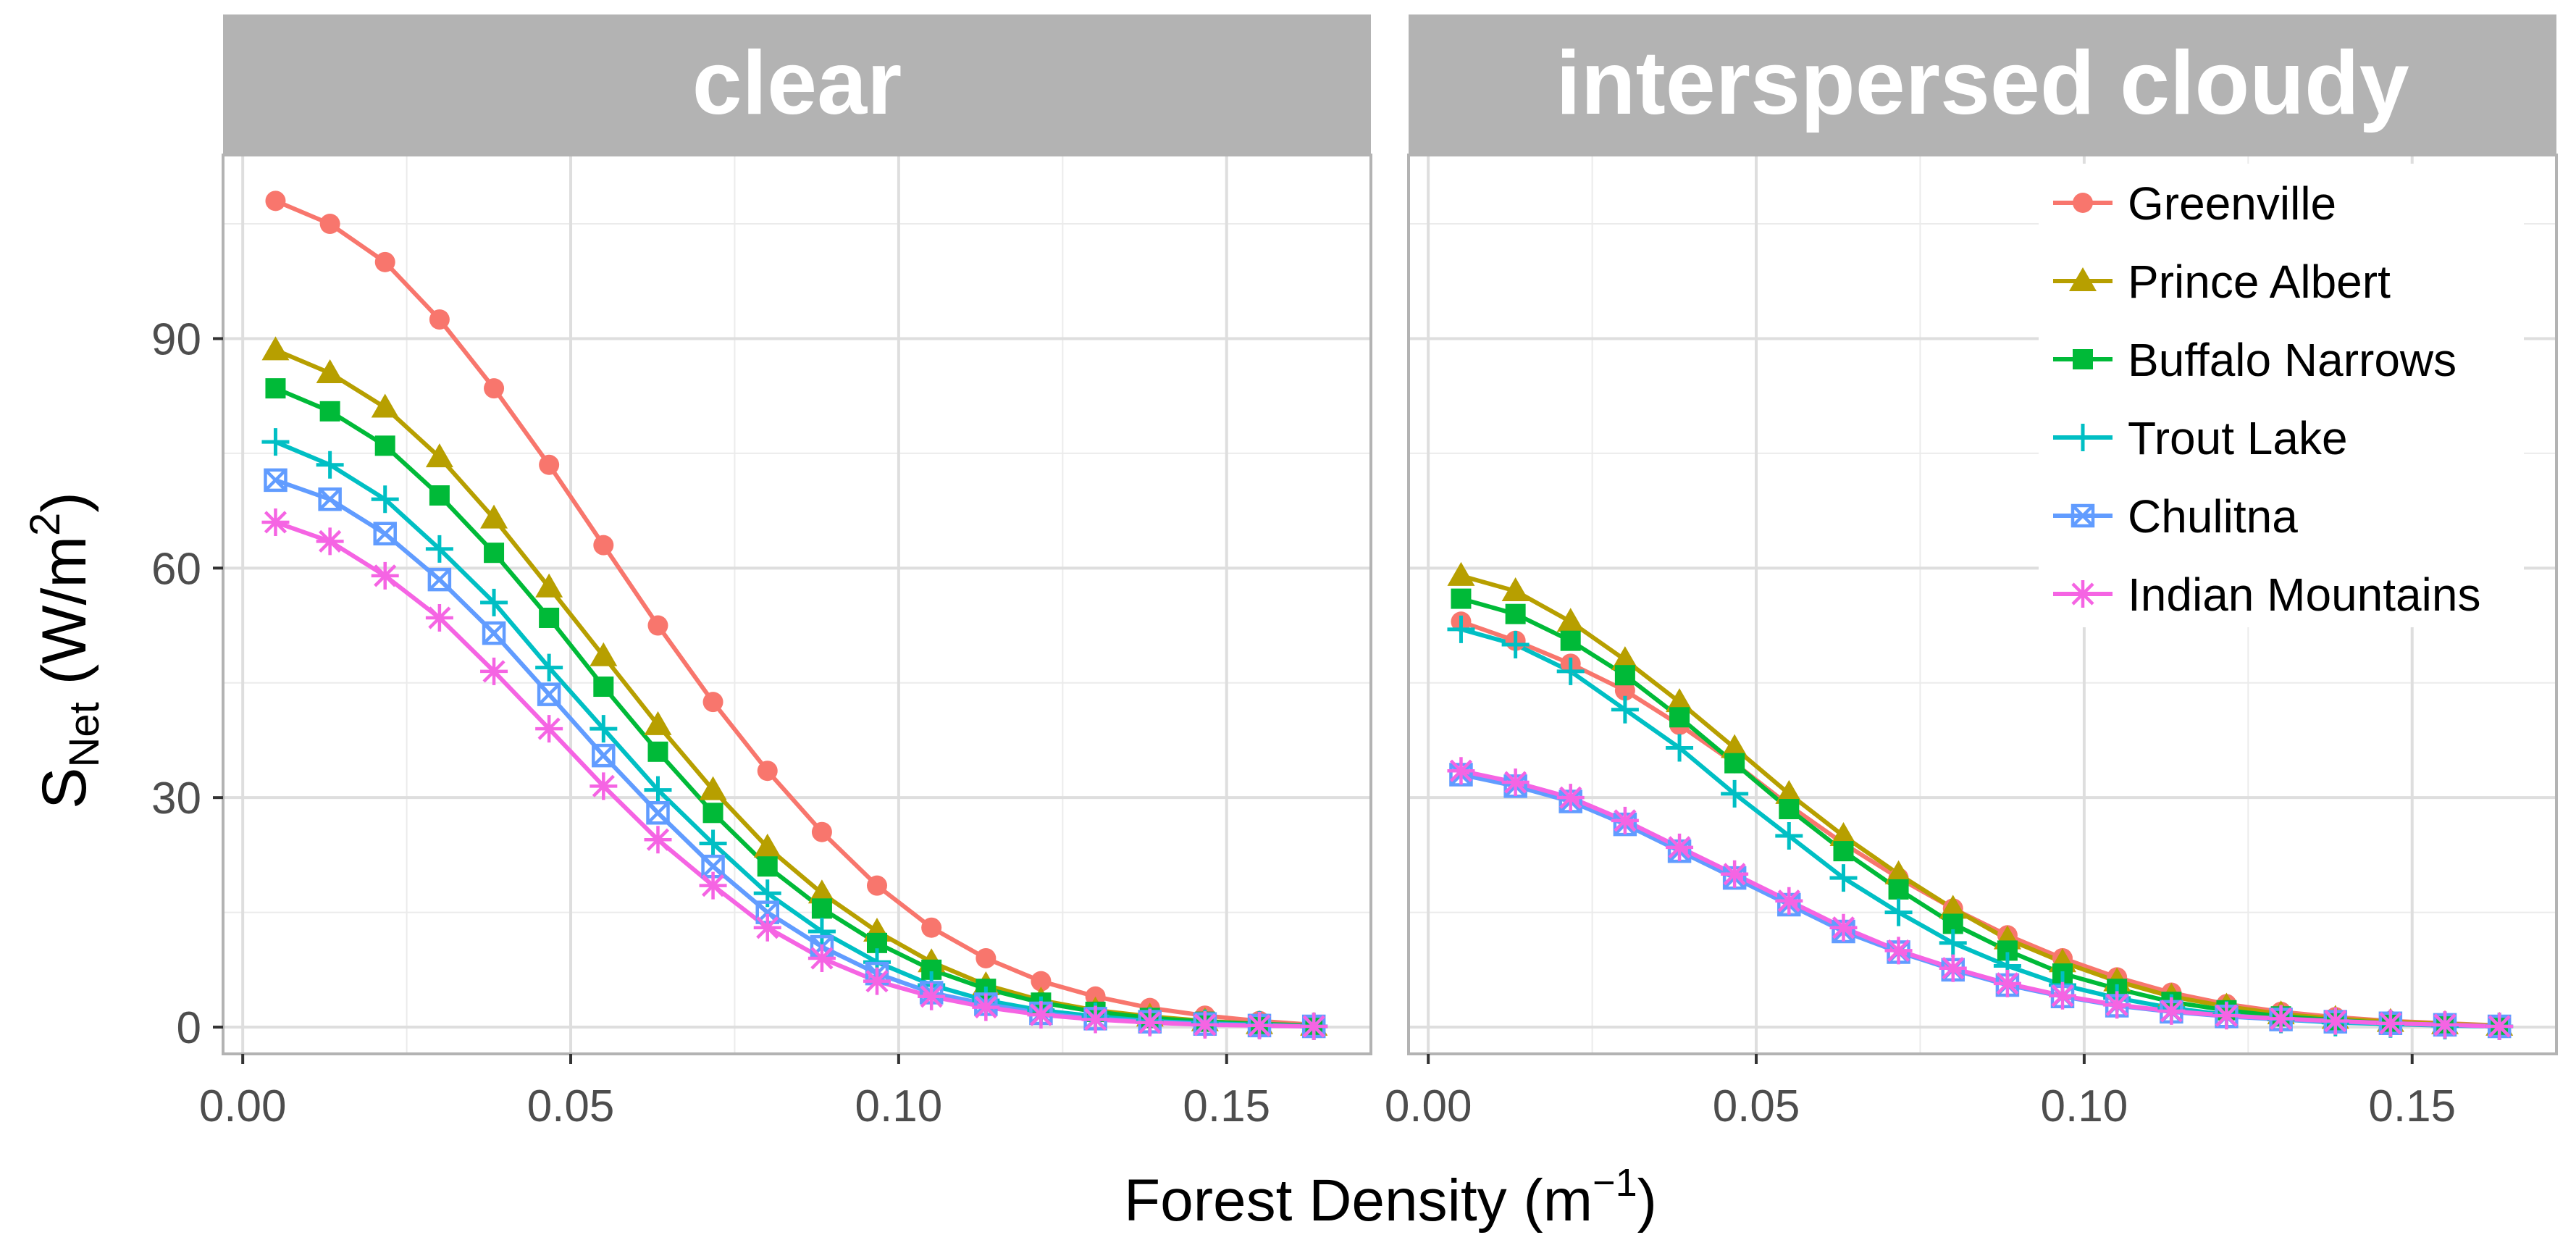 This screenshot has width=2576, height=1248. I want to click on legend-label: Greenville, so click(2232, 204).